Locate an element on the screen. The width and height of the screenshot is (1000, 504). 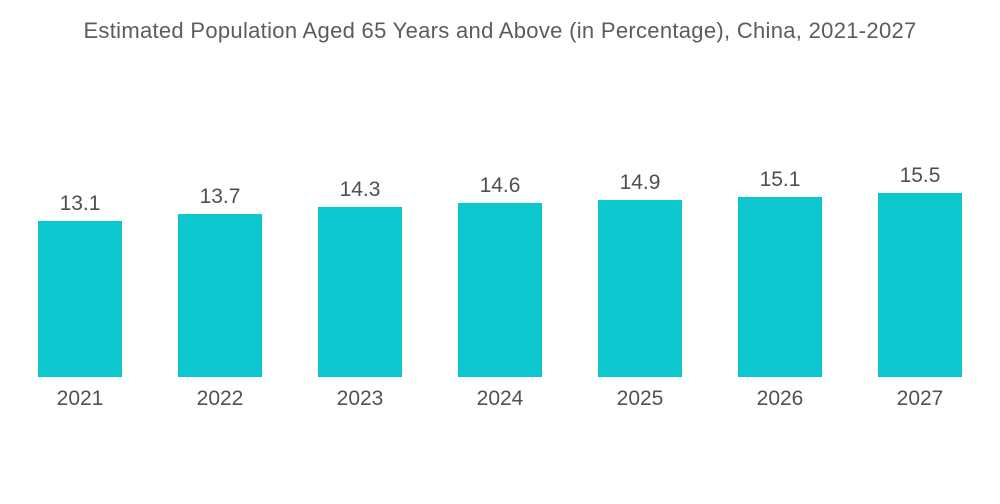
x-axis-labels: 2021 2022 2023 2024 2025 2026 2027 is located at coordinates (500, 398).